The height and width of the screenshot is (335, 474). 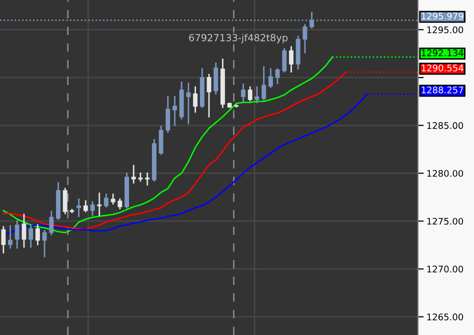 What do you see at coordinates (443, 68) in the screenshot?
I see `ref-line-label: 1290.554` at bounding box center [443, 68].